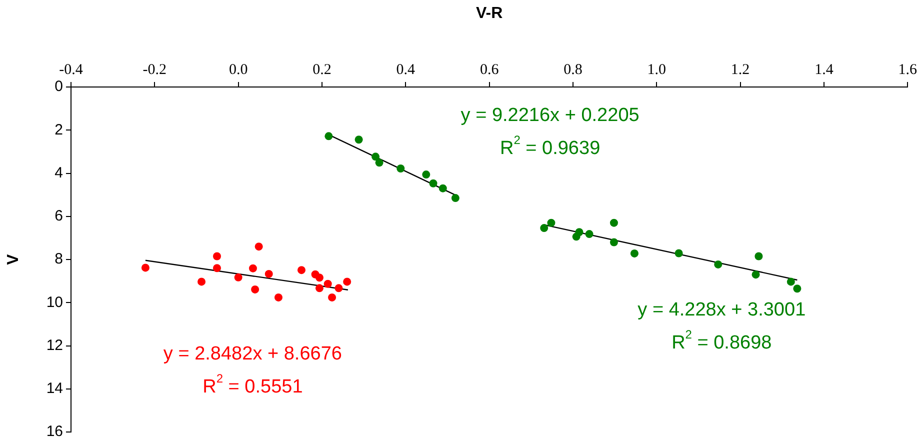 This screenshot has width=920, height=444. I want to click on x-tick-label: -0.4, so click(71, 70).